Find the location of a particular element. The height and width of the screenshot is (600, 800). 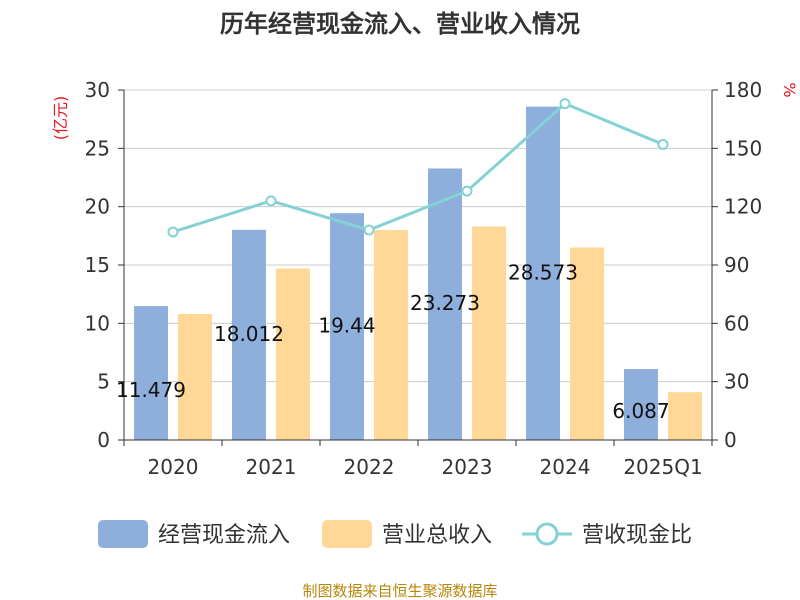

legend-swatch-cash-inflow is located at coordinates (123, 534).